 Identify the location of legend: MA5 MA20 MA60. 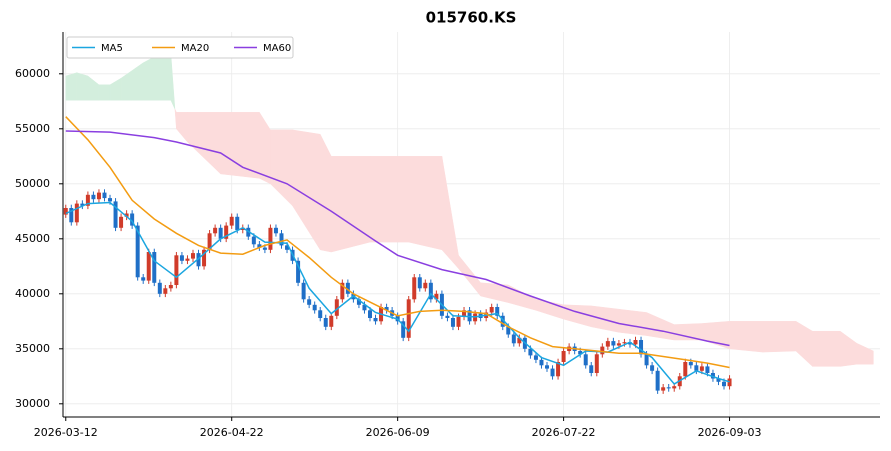
(180, 47).